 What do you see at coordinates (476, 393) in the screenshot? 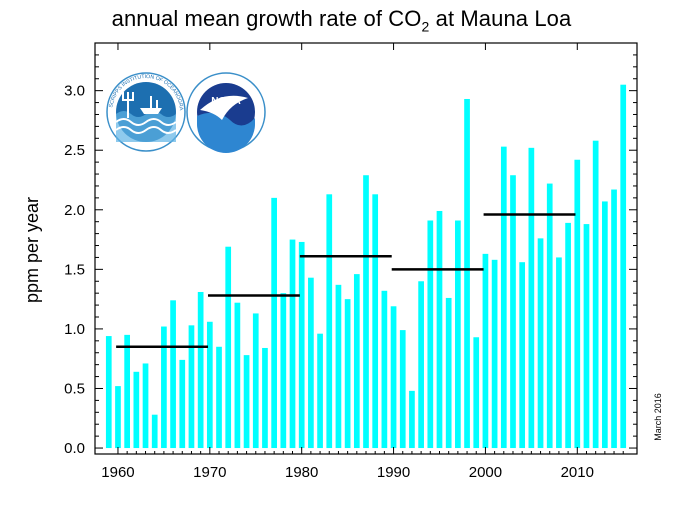
I see `bar-1999` at bounding box center [476, 393].